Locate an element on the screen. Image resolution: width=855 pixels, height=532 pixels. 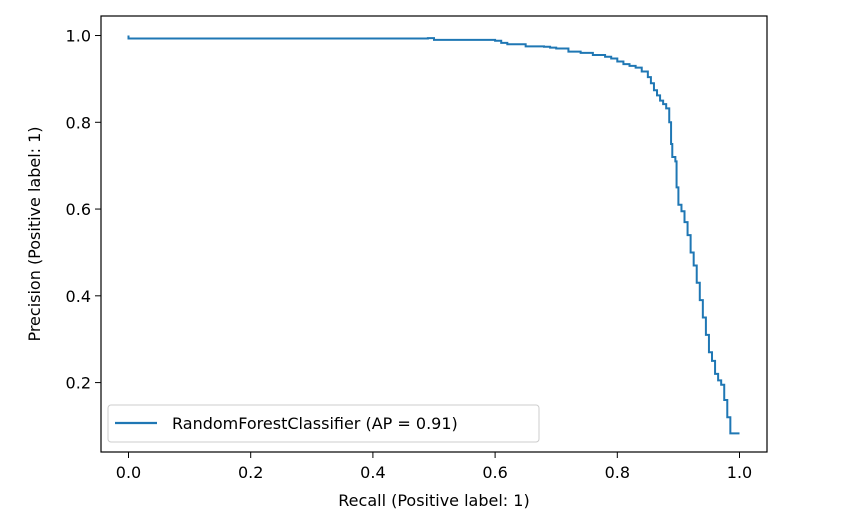
y-tick-label: 0.8 is located at coordinates (78, 122).